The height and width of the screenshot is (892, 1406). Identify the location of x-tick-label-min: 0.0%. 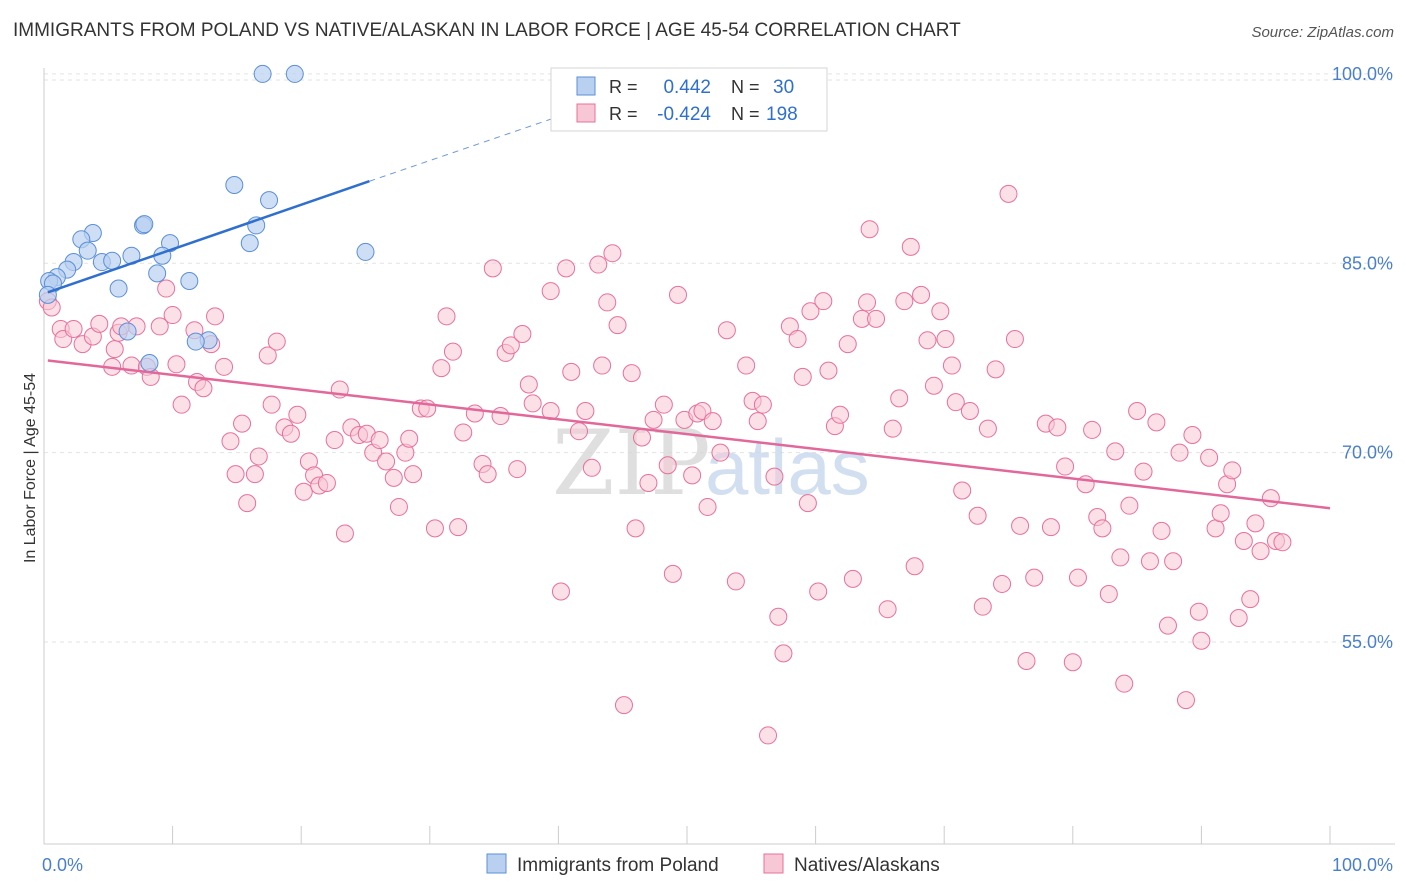
(62, 865).